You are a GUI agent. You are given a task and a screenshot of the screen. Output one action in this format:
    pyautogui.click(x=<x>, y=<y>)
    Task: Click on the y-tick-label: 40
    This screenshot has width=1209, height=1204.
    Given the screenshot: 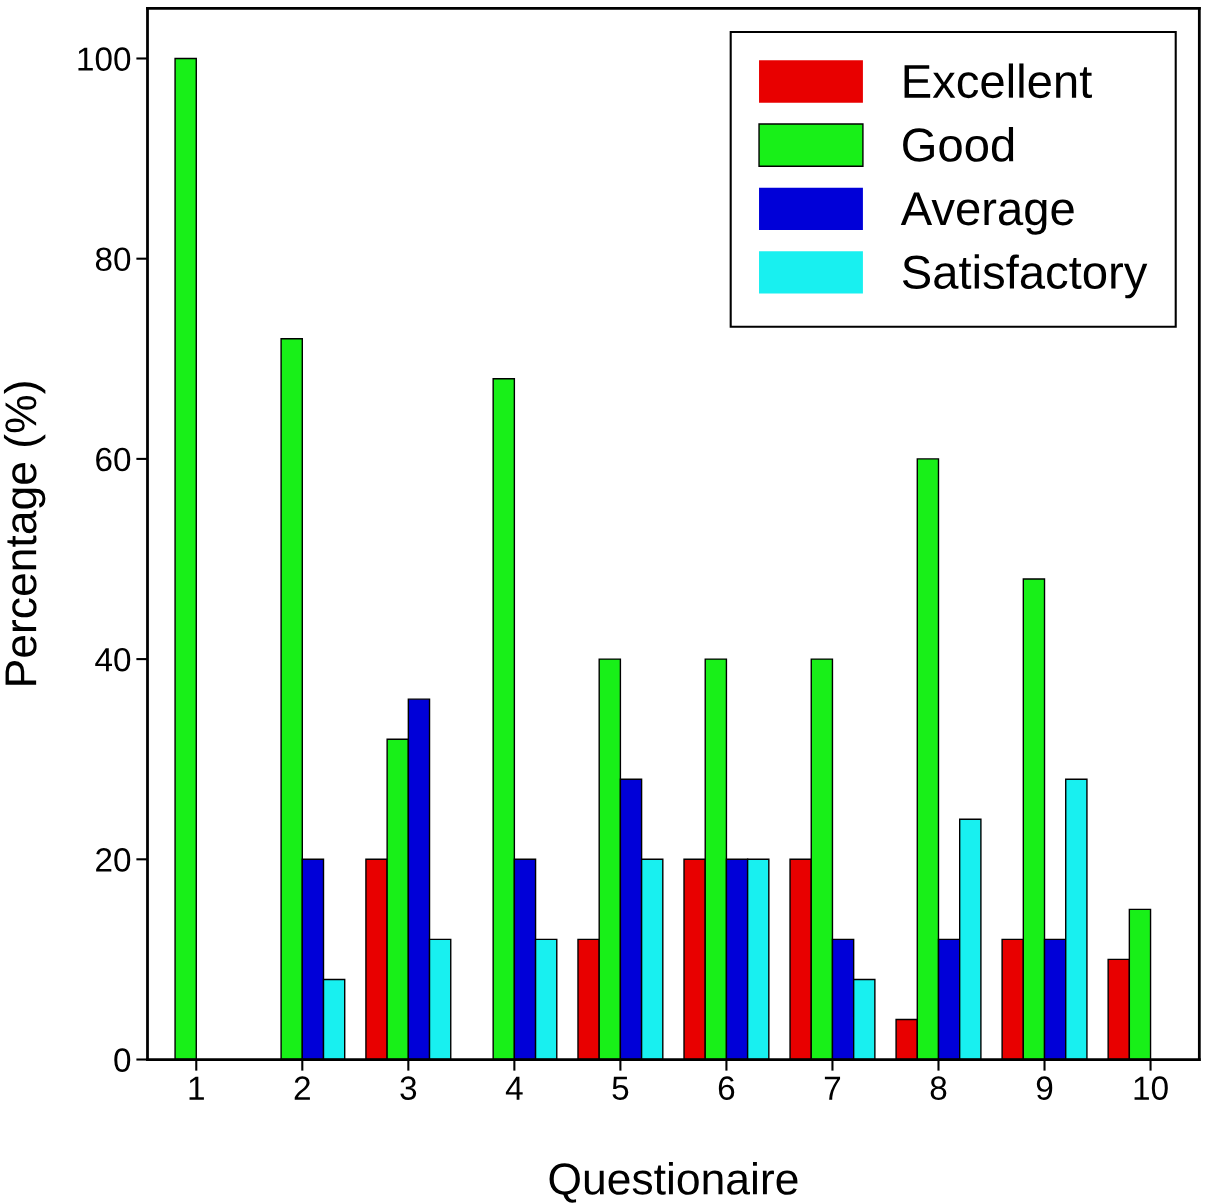 What is the action you would take?
    pyautogui.click(x=113, y=659)
    